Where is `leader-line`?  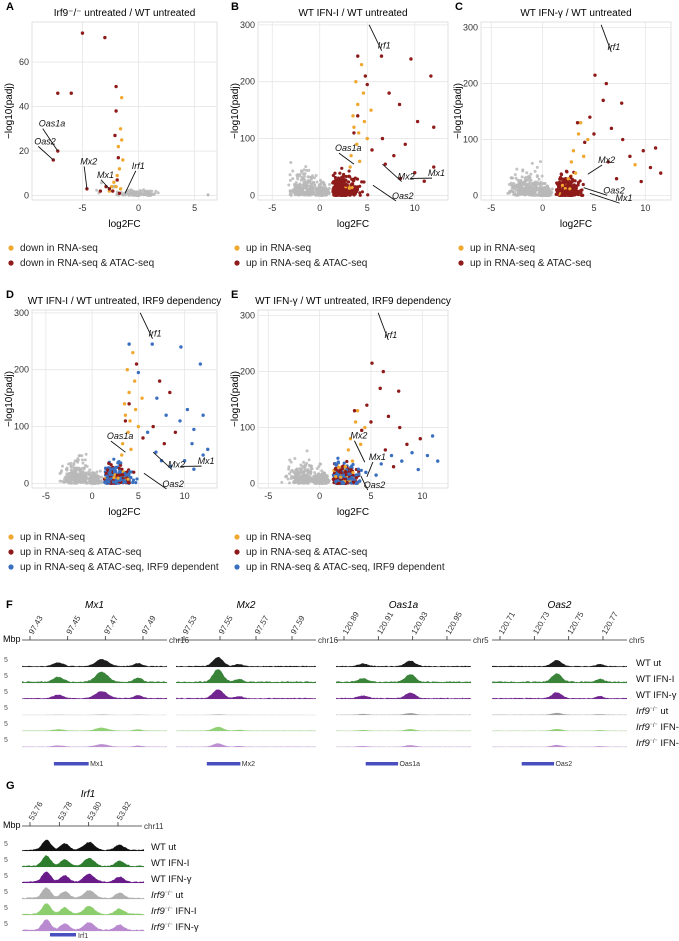 leader-line is located at coordinates (130, 182).